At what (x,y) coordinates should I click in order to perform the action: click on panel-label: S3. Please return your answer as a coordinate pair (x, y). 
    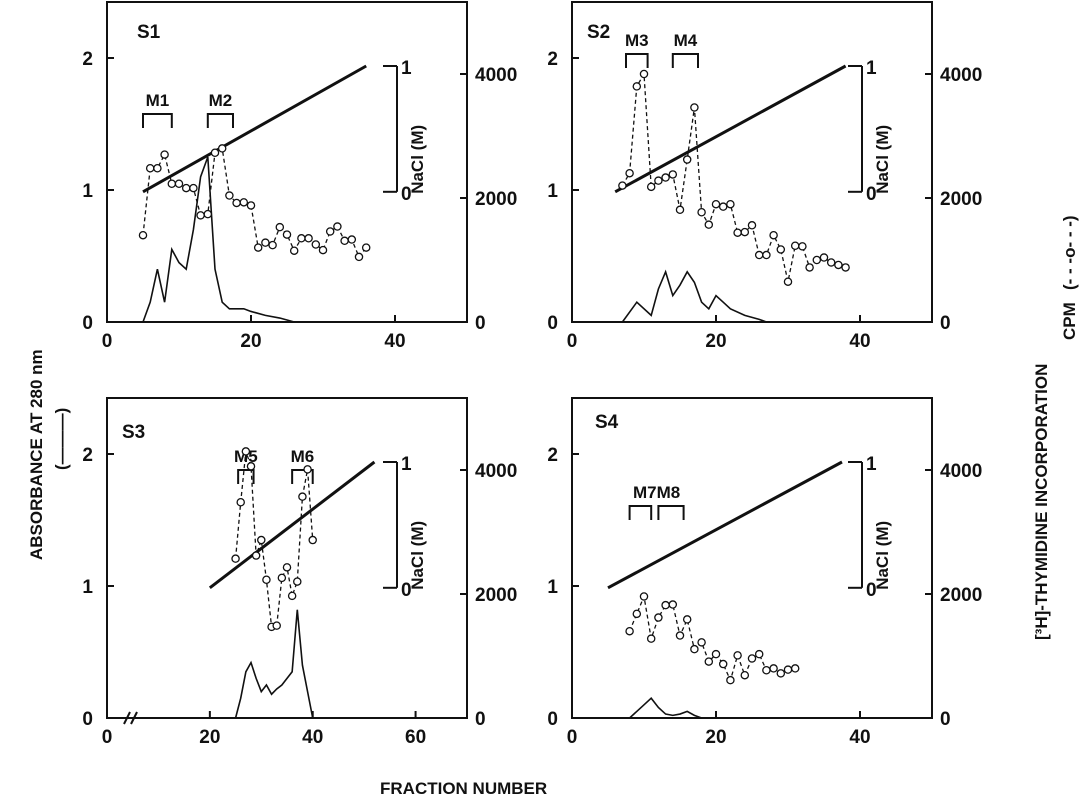
    Looking at the image, I should click on (133, 432).